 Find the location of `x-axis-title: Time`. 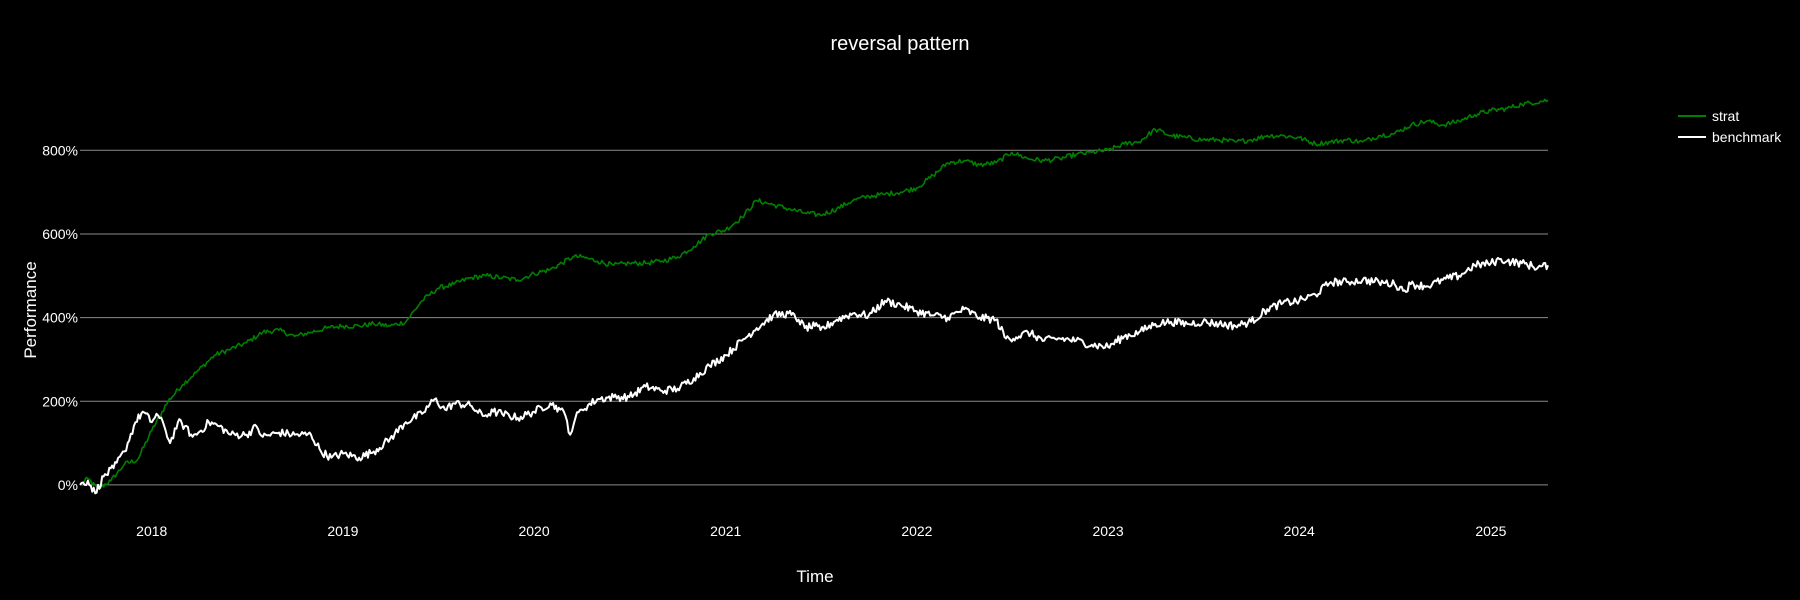

x-axis-title: Time is located at coordinates (814, 576).